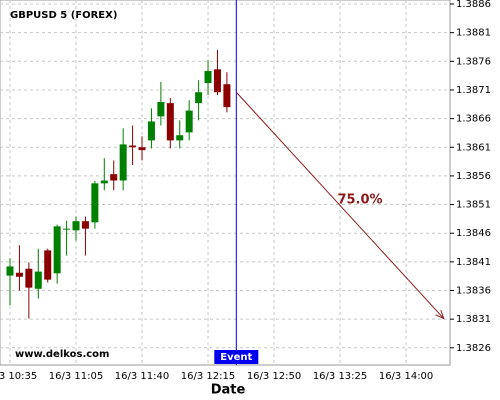 The image size is (500, 400). I want to click on y-tick-label: 1.3841, so click(473, 262).